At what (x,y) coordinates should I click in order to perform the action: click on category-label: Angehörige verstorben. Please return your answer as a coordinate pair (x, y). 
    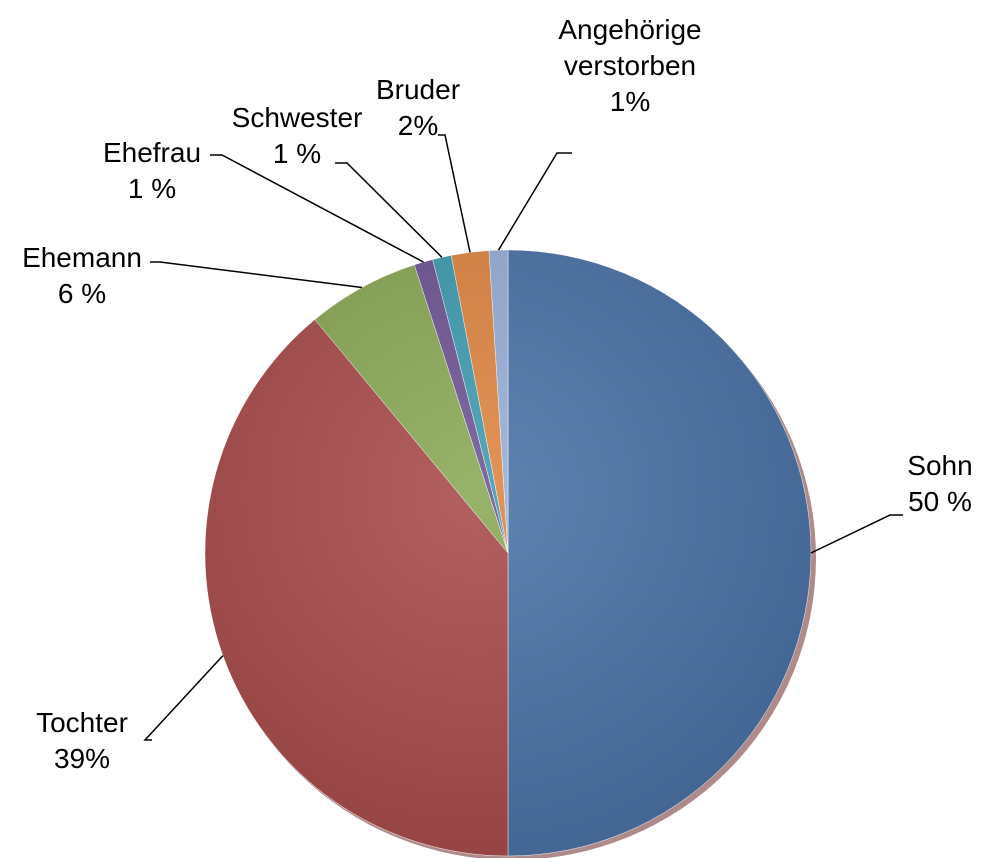
    Looking at the image, I should click on (630, 47).